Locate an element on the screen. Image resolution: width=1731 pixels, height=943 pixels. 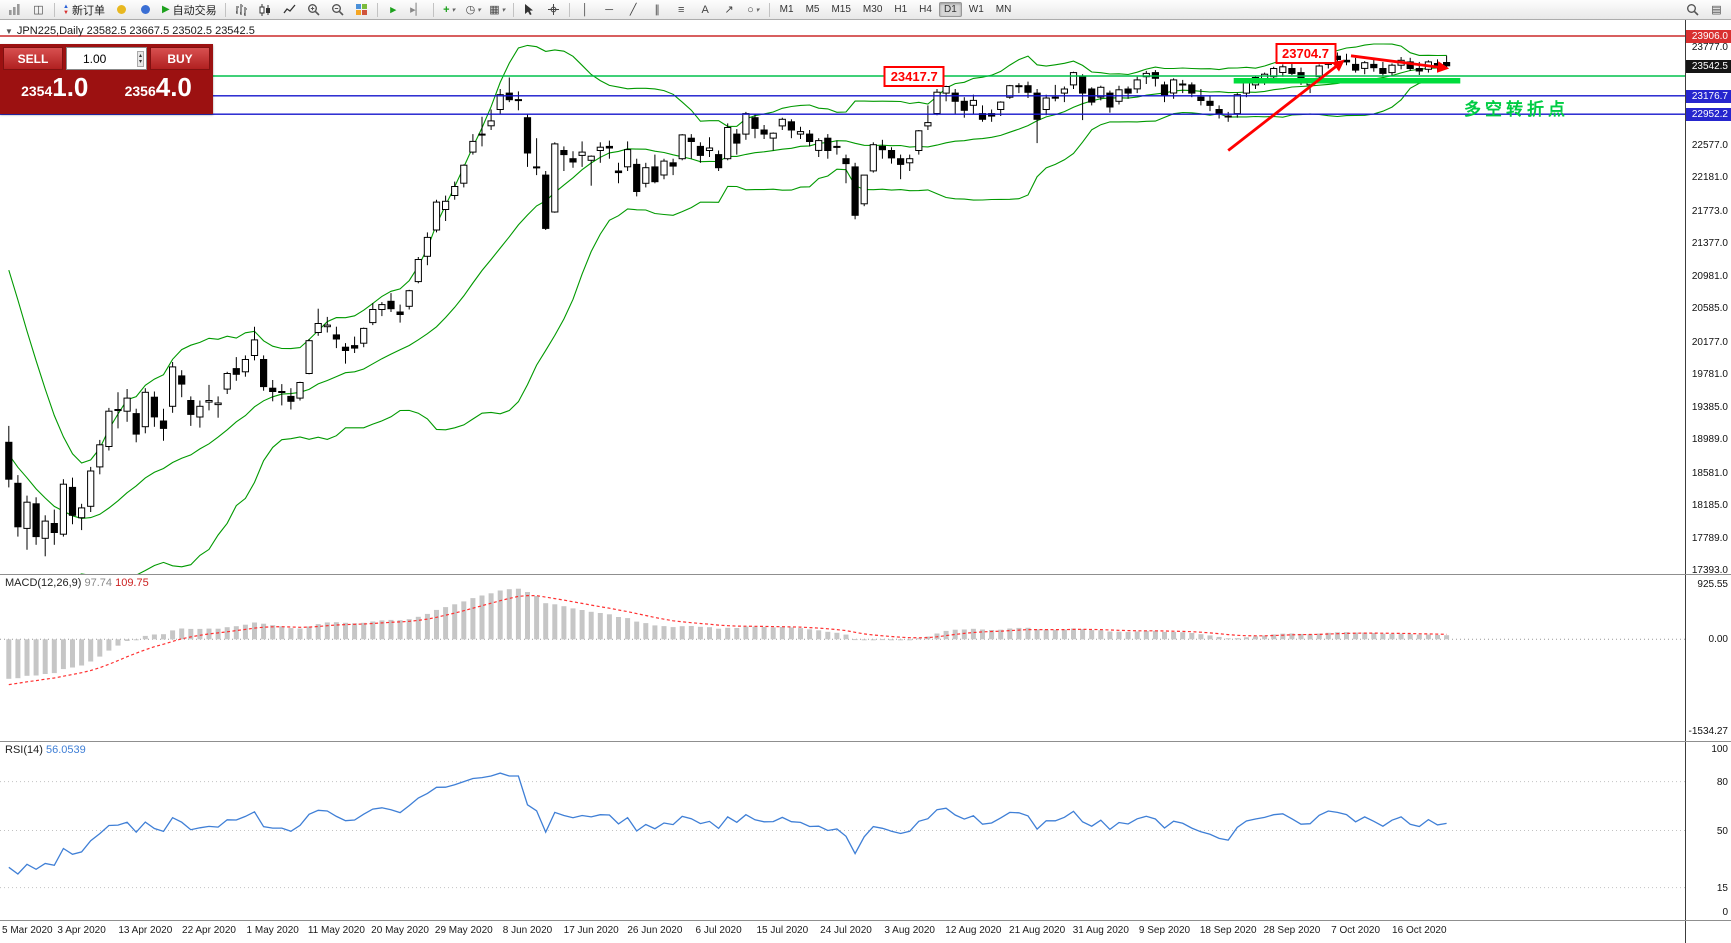
channel-tool-button: ∥ is located at coordinates (657, 9).